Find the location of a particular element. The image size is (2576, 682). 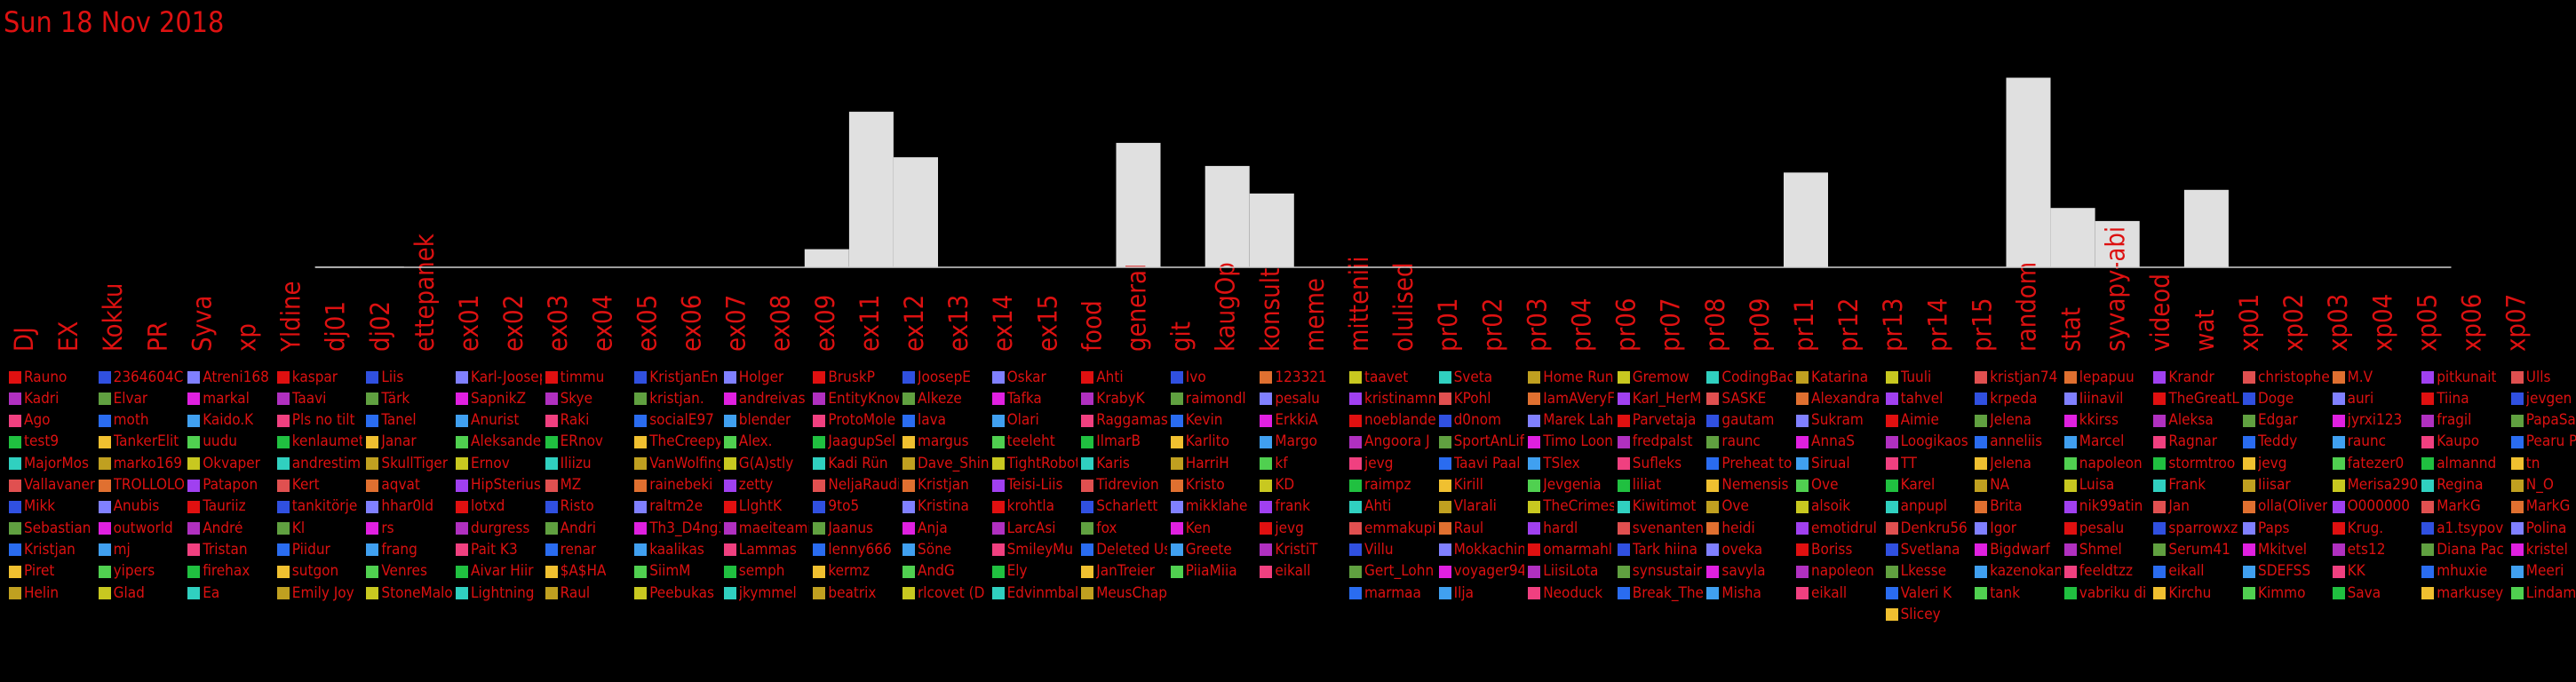

legend-user-name: TightRobot is located at coordinates (1042, 464).